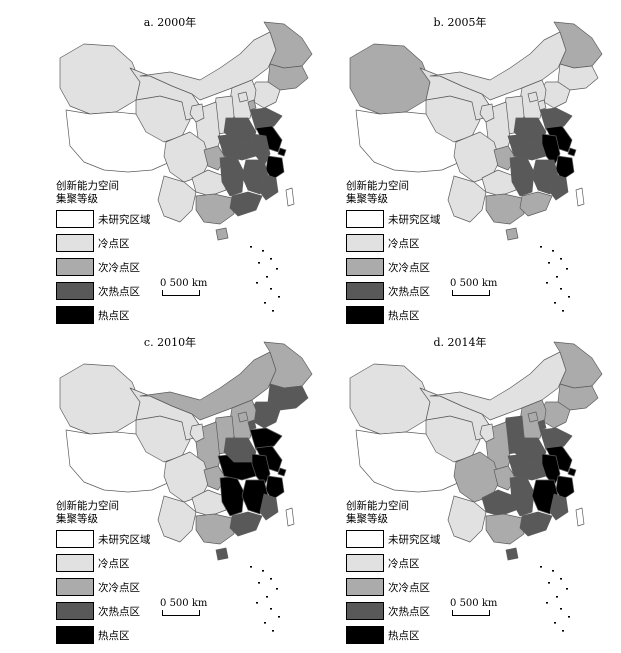  What do you see at coordinates (208, 66) in the screenshot?
I see `province-neimenggu` at bounding box center [208, 66].